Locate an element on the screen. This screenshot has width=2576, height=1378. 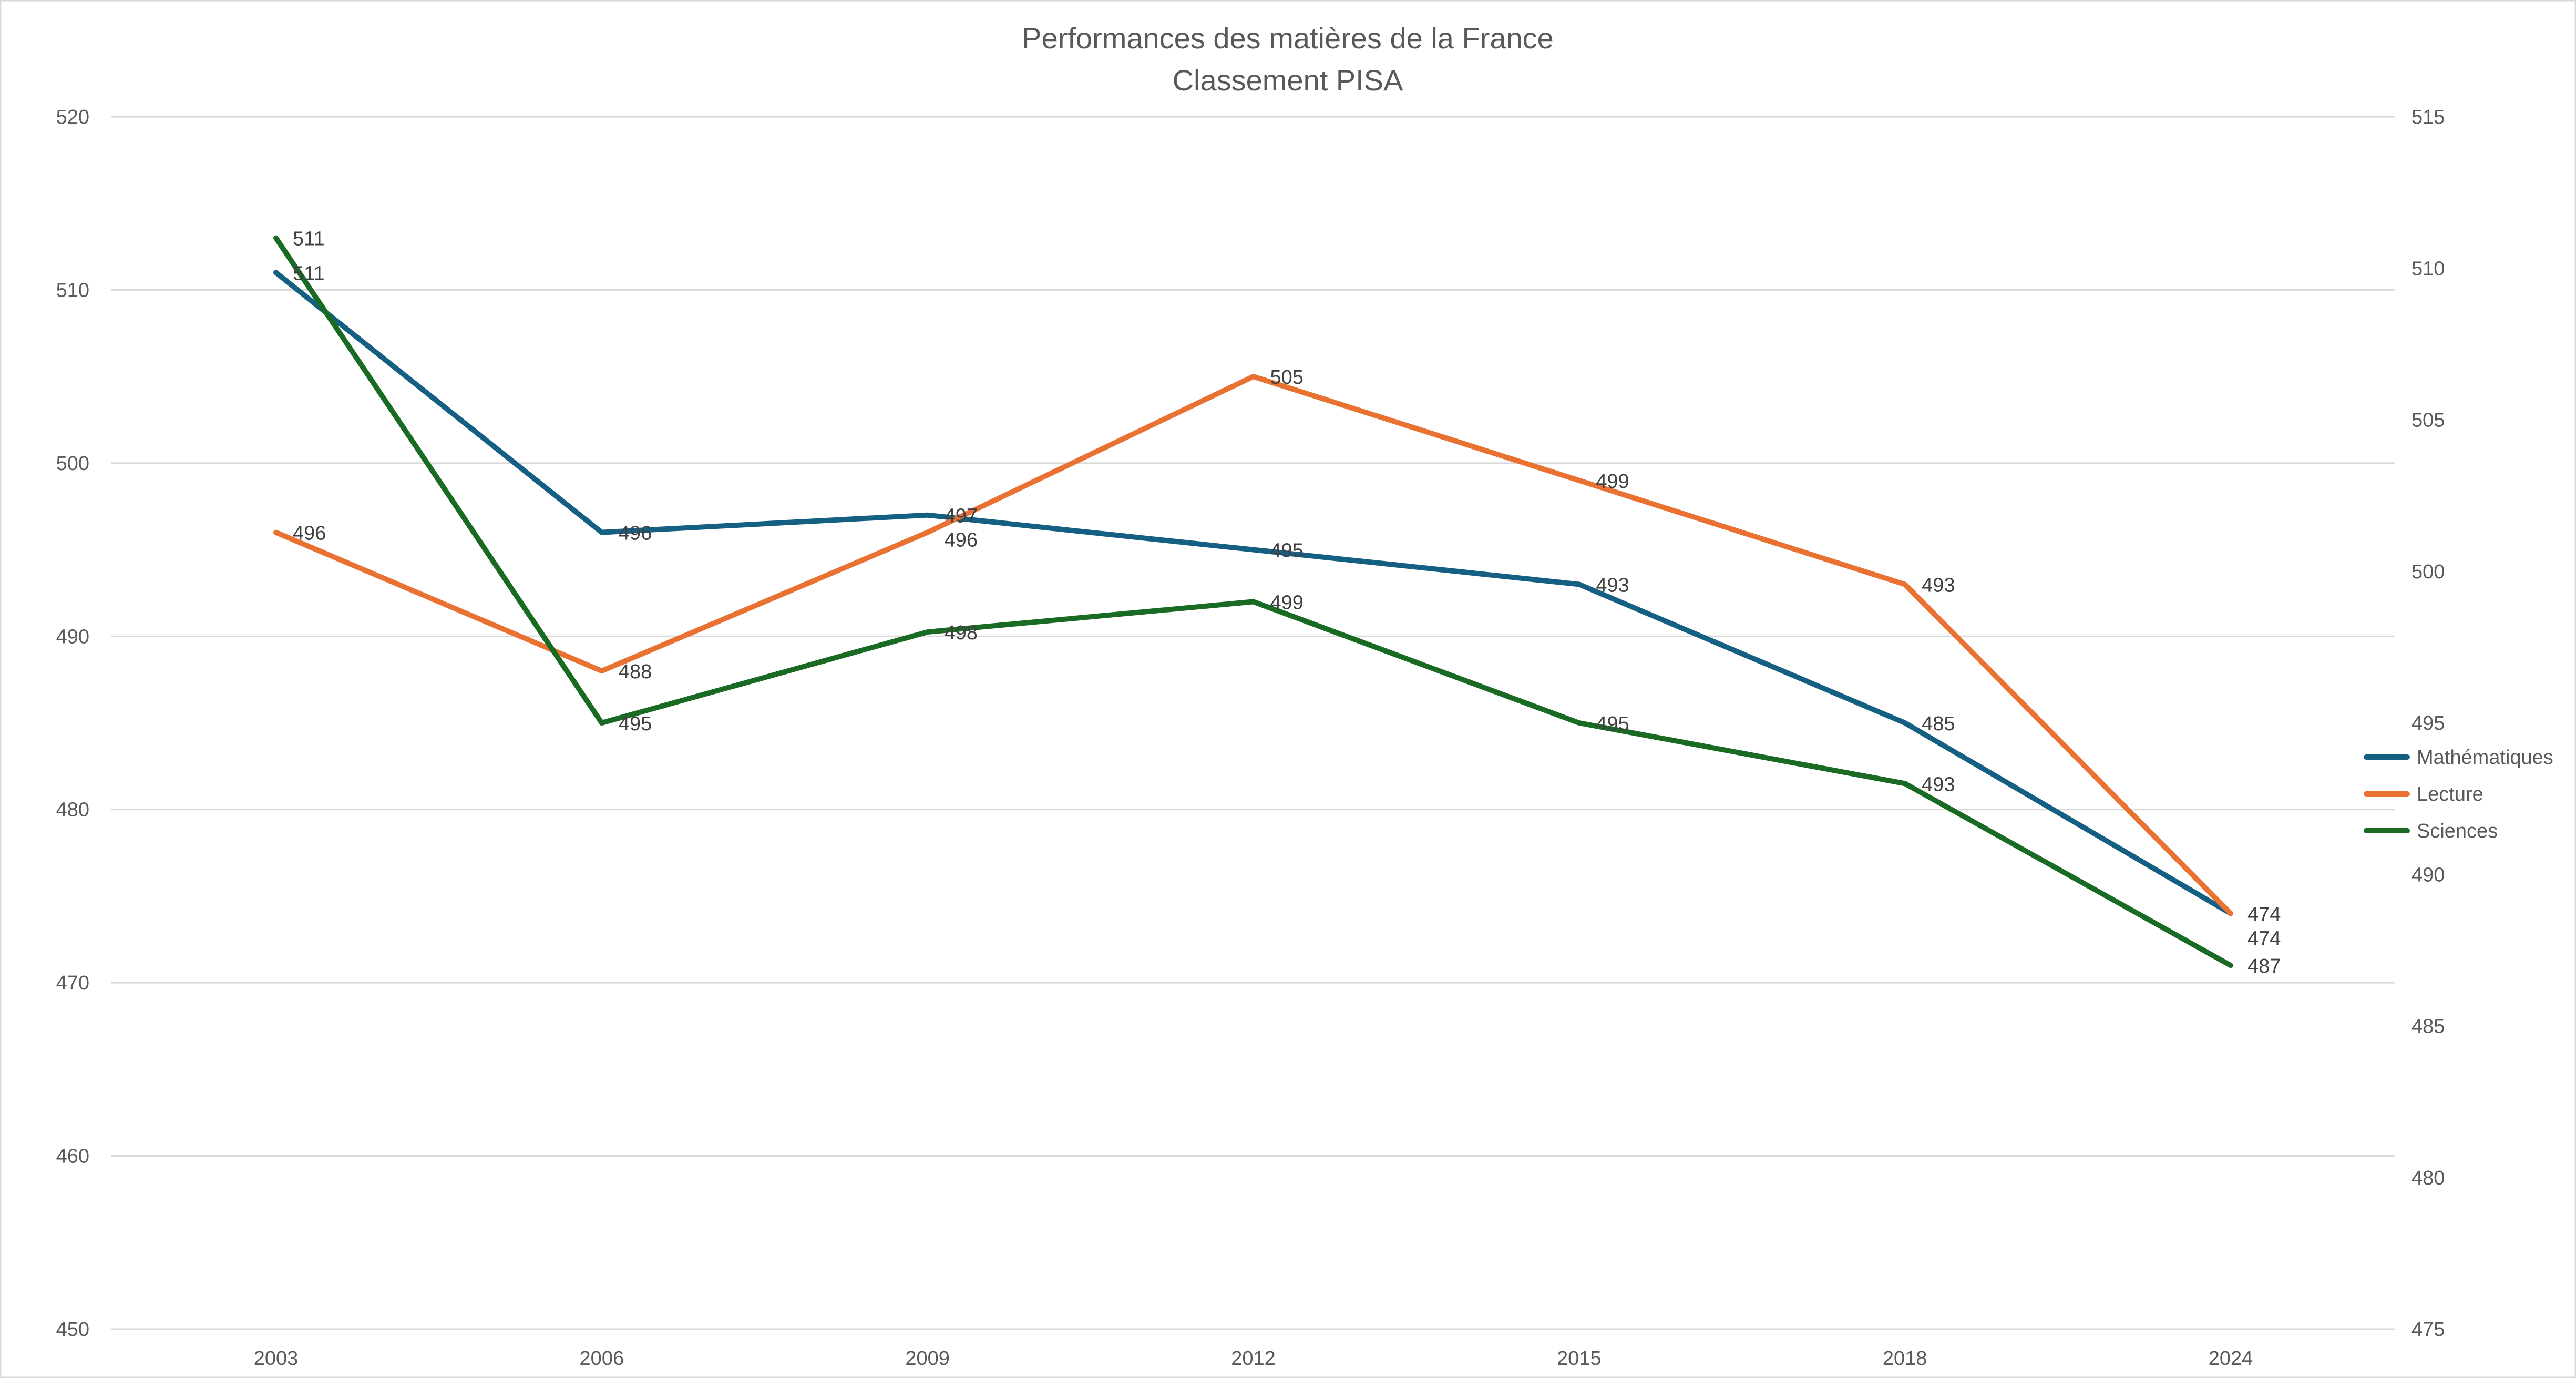
y-left-tick-label: 450 is located at coordinates (72, 1330).